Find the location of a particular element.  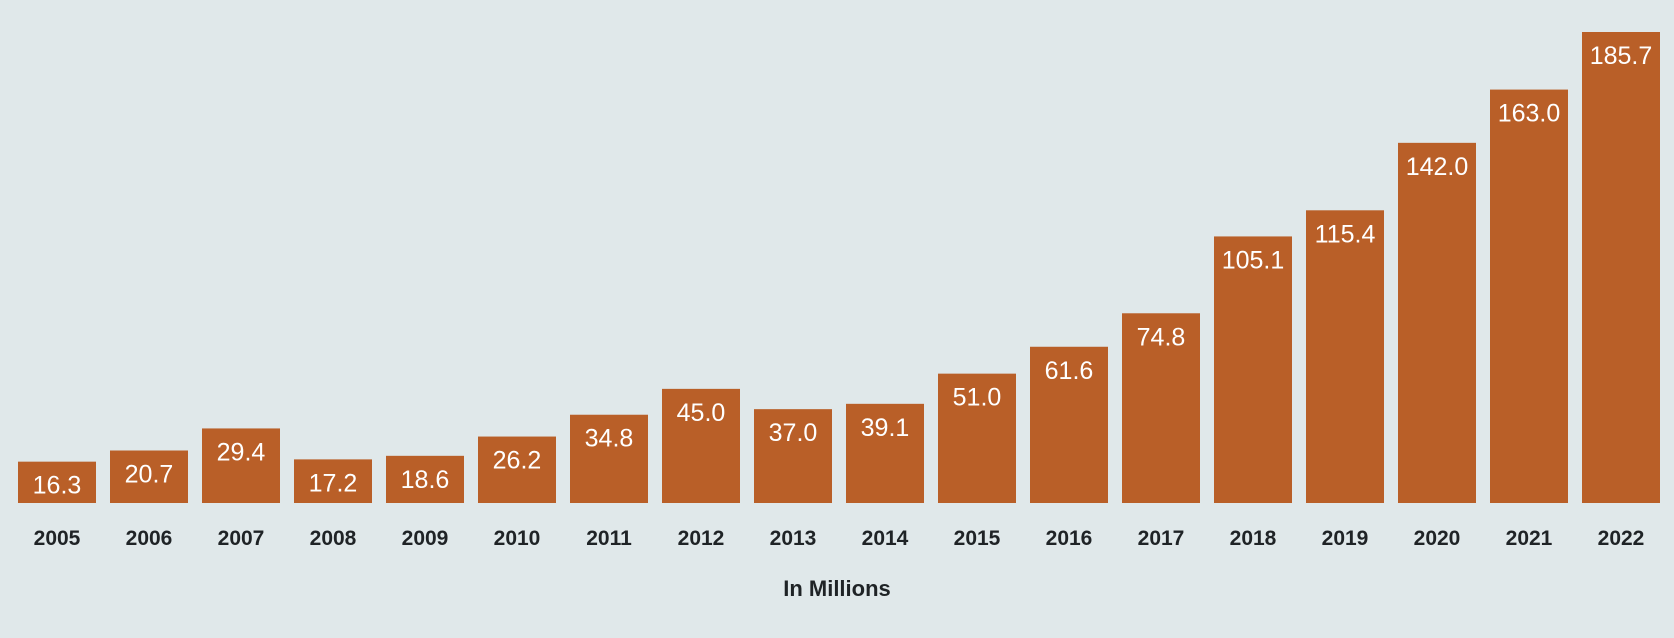

bar-2014 is located at coordinates (885, 453).